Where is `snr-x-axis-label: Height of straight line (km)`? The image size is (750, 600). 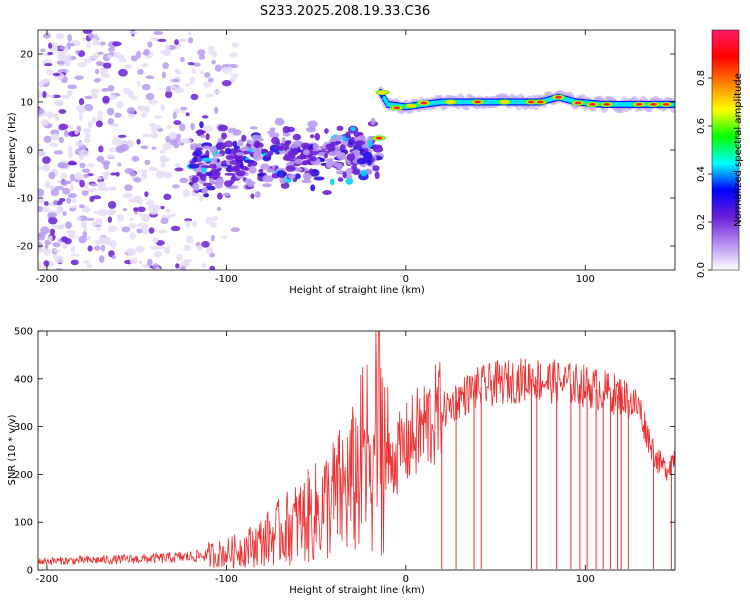
snr-x-axis-label: Height of straight line (km) is located at coordinates (357, 590).